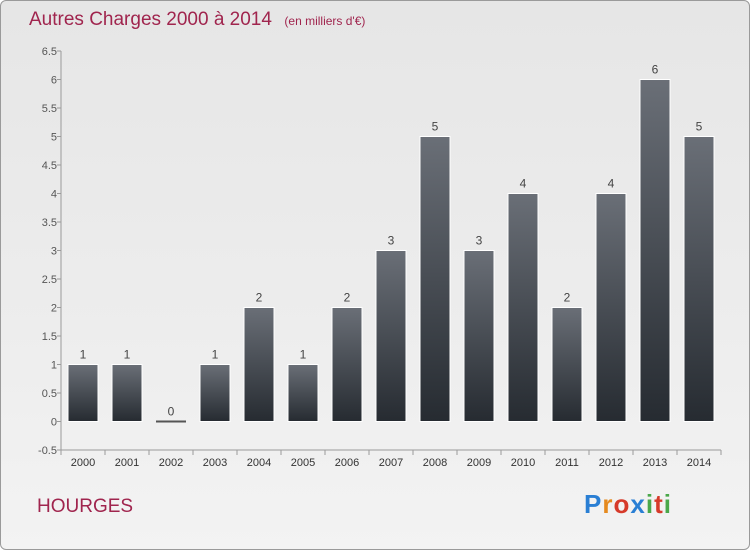  Describe the element at coordinates (49, 337) in the screenshot. I see `y-tick-label: 1.5` at that location.